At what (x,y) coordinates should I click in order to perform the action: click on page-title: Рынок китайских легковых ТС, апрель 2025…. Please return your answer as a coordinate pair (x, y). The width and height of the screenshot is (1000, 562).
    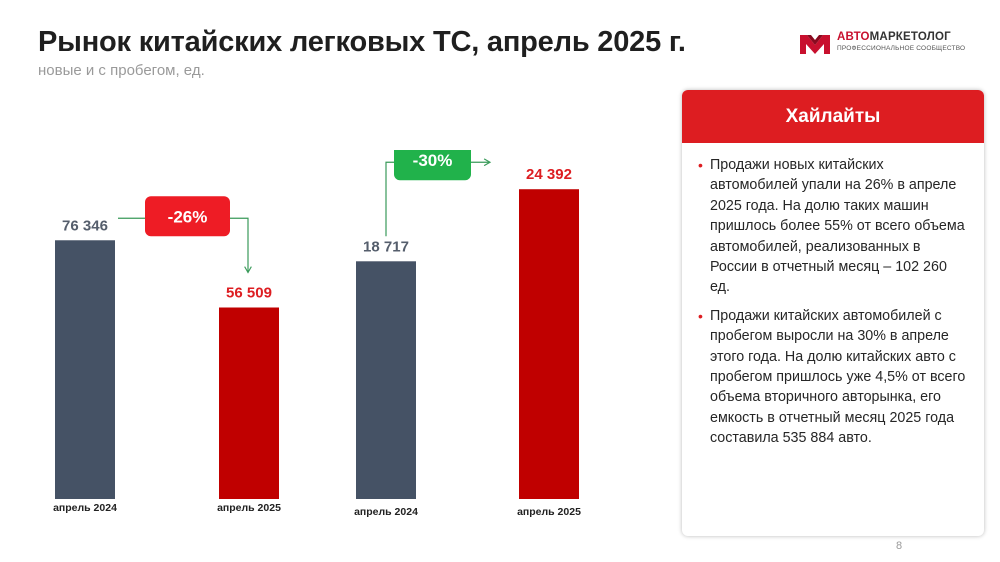
    Looking at the image, I should click on (362, 42).